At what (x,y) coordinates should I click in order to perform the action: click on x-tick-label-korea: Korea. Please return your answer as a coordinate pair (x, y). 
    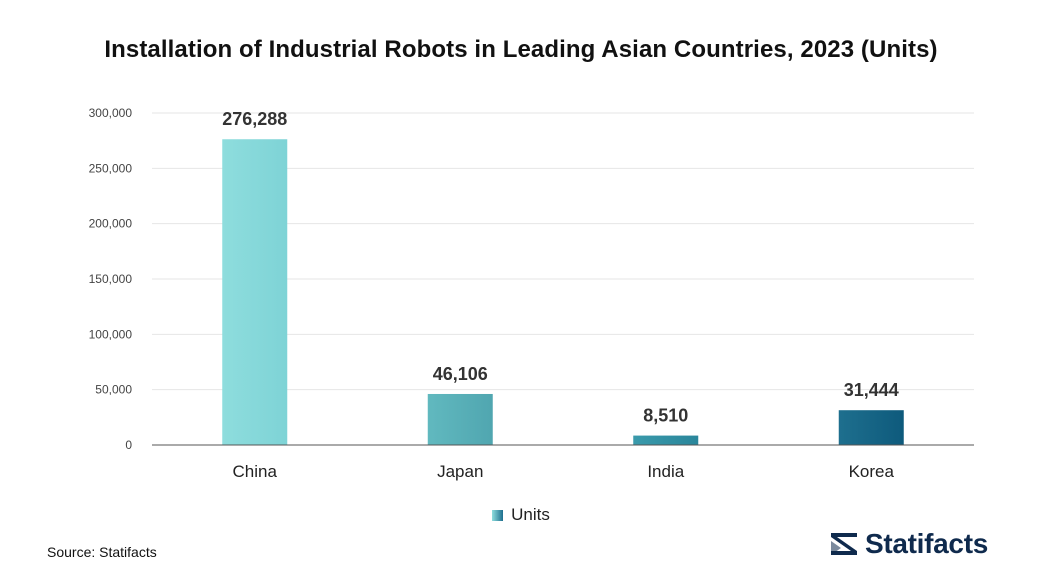
    Looking at the image, I should click on (872, 471).